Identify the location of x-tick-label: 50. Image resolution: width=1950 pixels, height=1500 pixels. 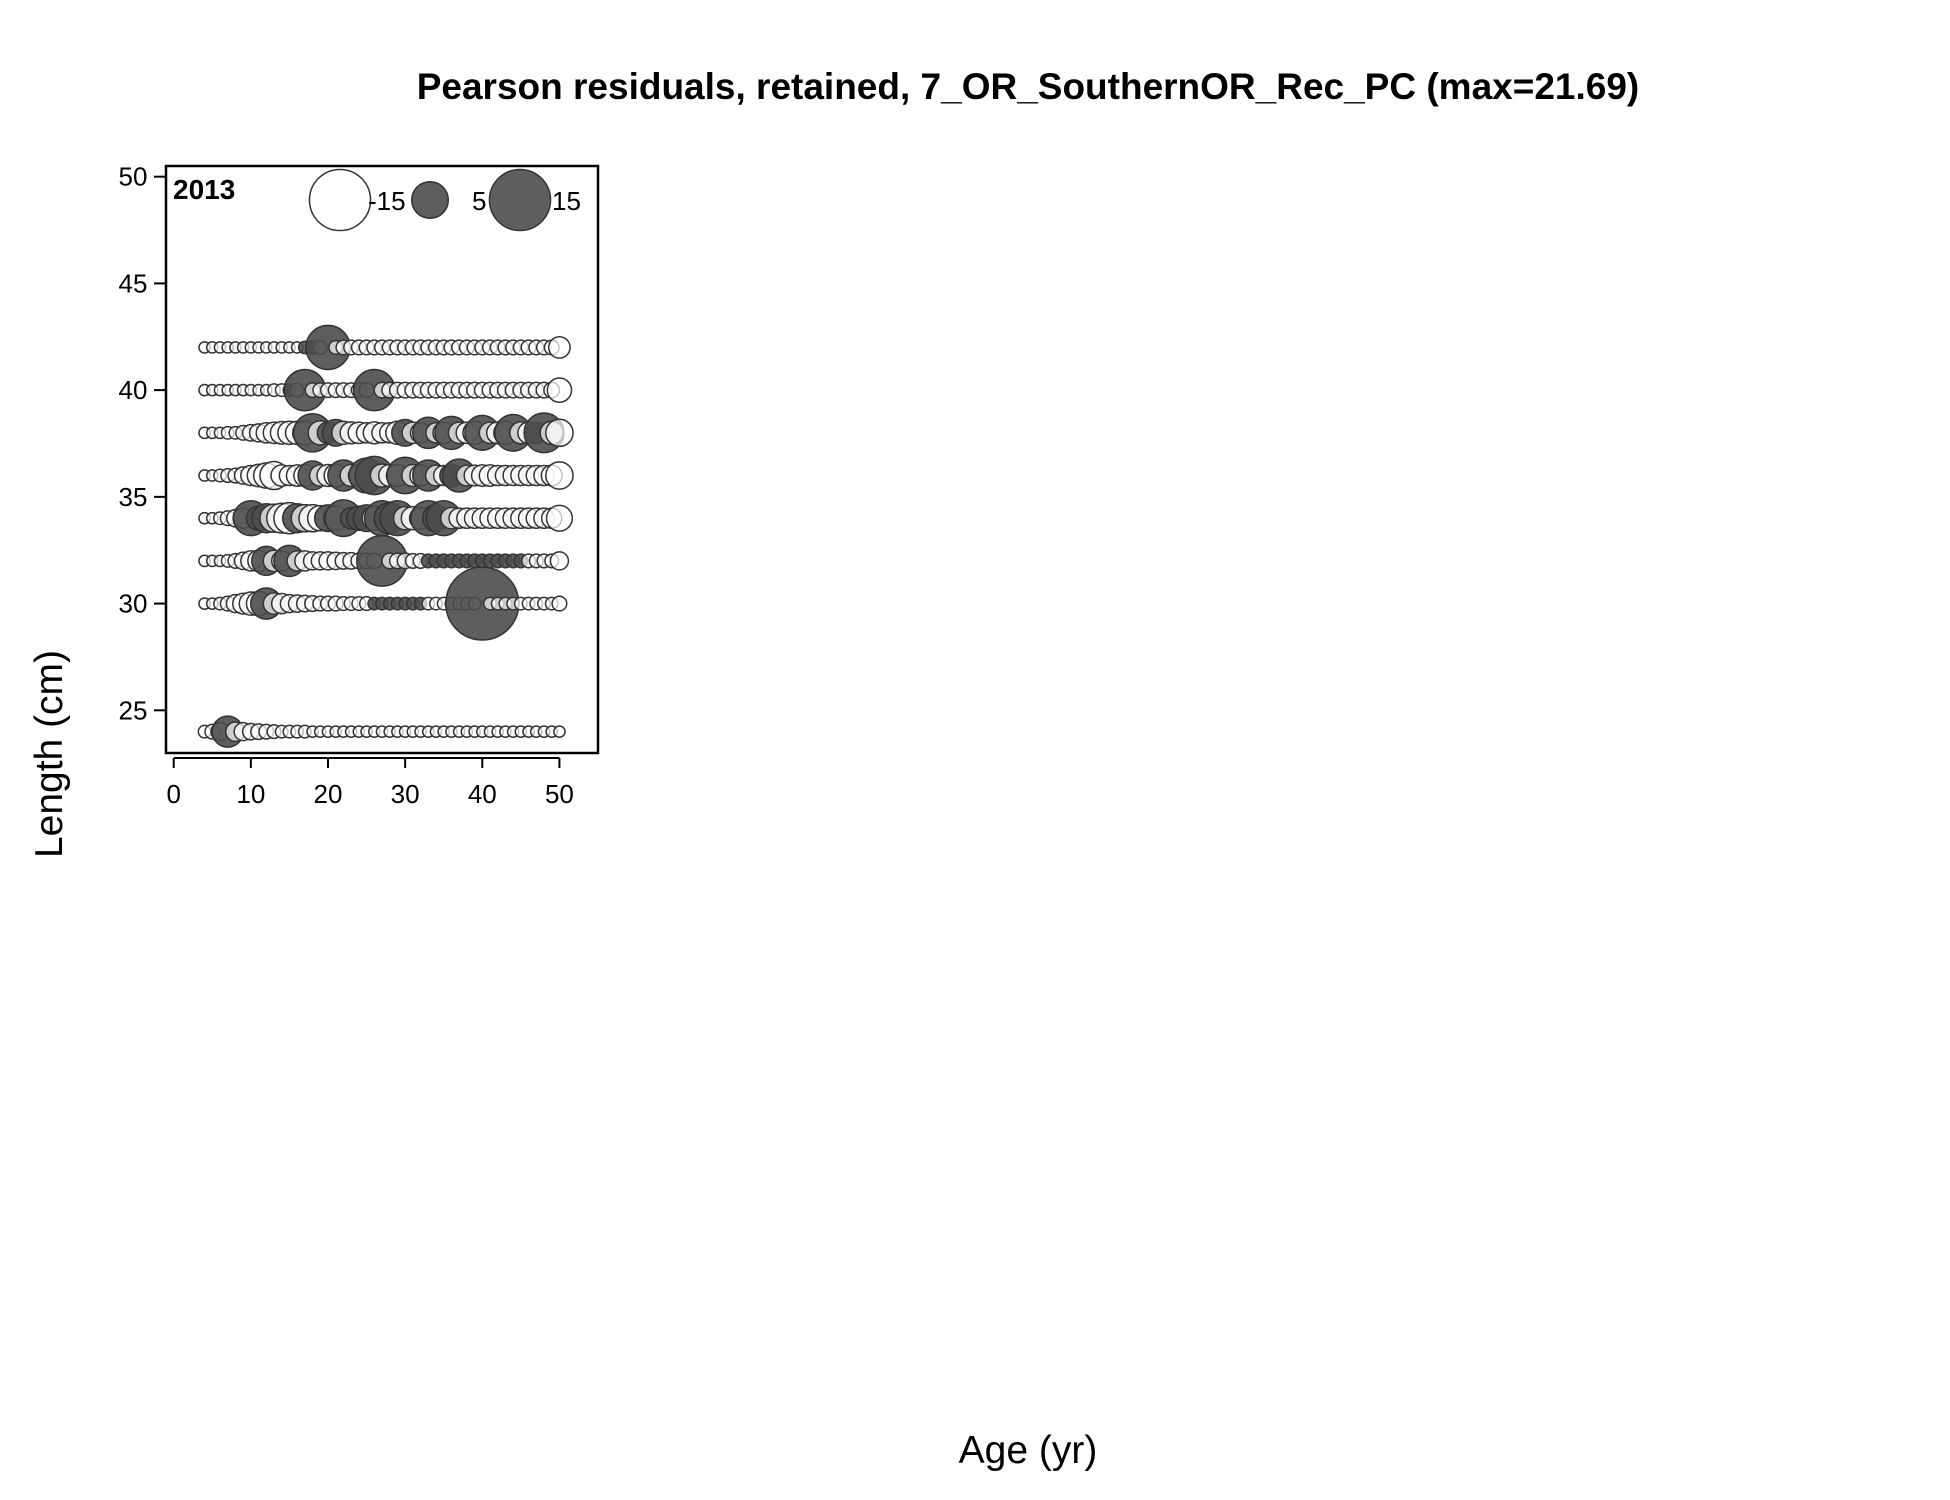
(559, 794).